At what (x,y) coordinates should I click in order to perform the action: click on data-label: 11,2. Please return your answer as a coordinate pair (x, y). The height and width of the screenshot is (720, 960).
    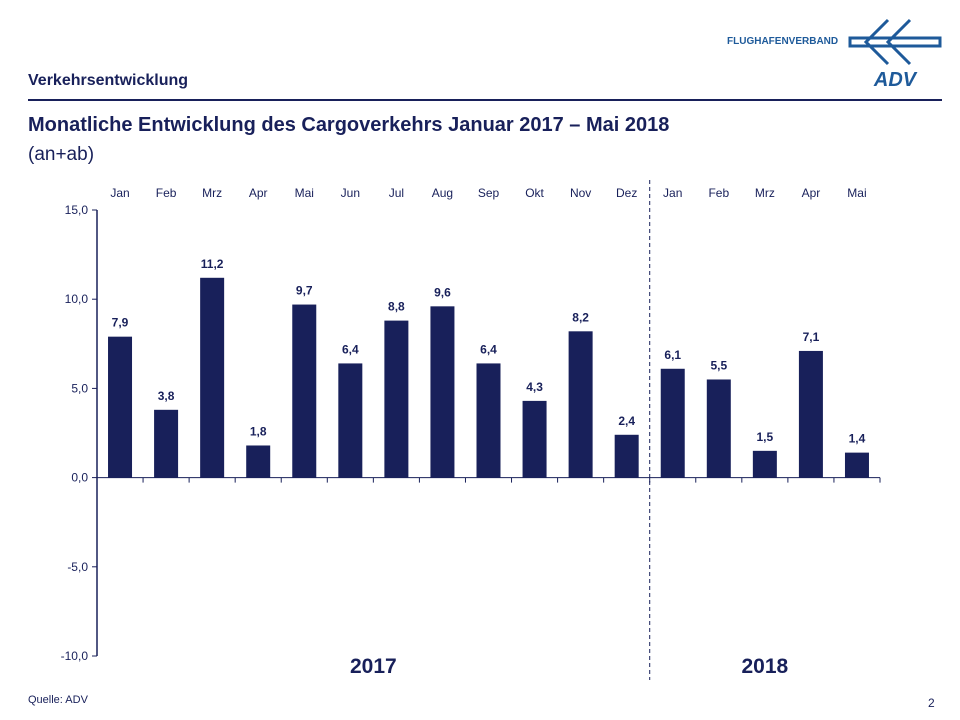
    Looking at the image, I should click on (212, 264).